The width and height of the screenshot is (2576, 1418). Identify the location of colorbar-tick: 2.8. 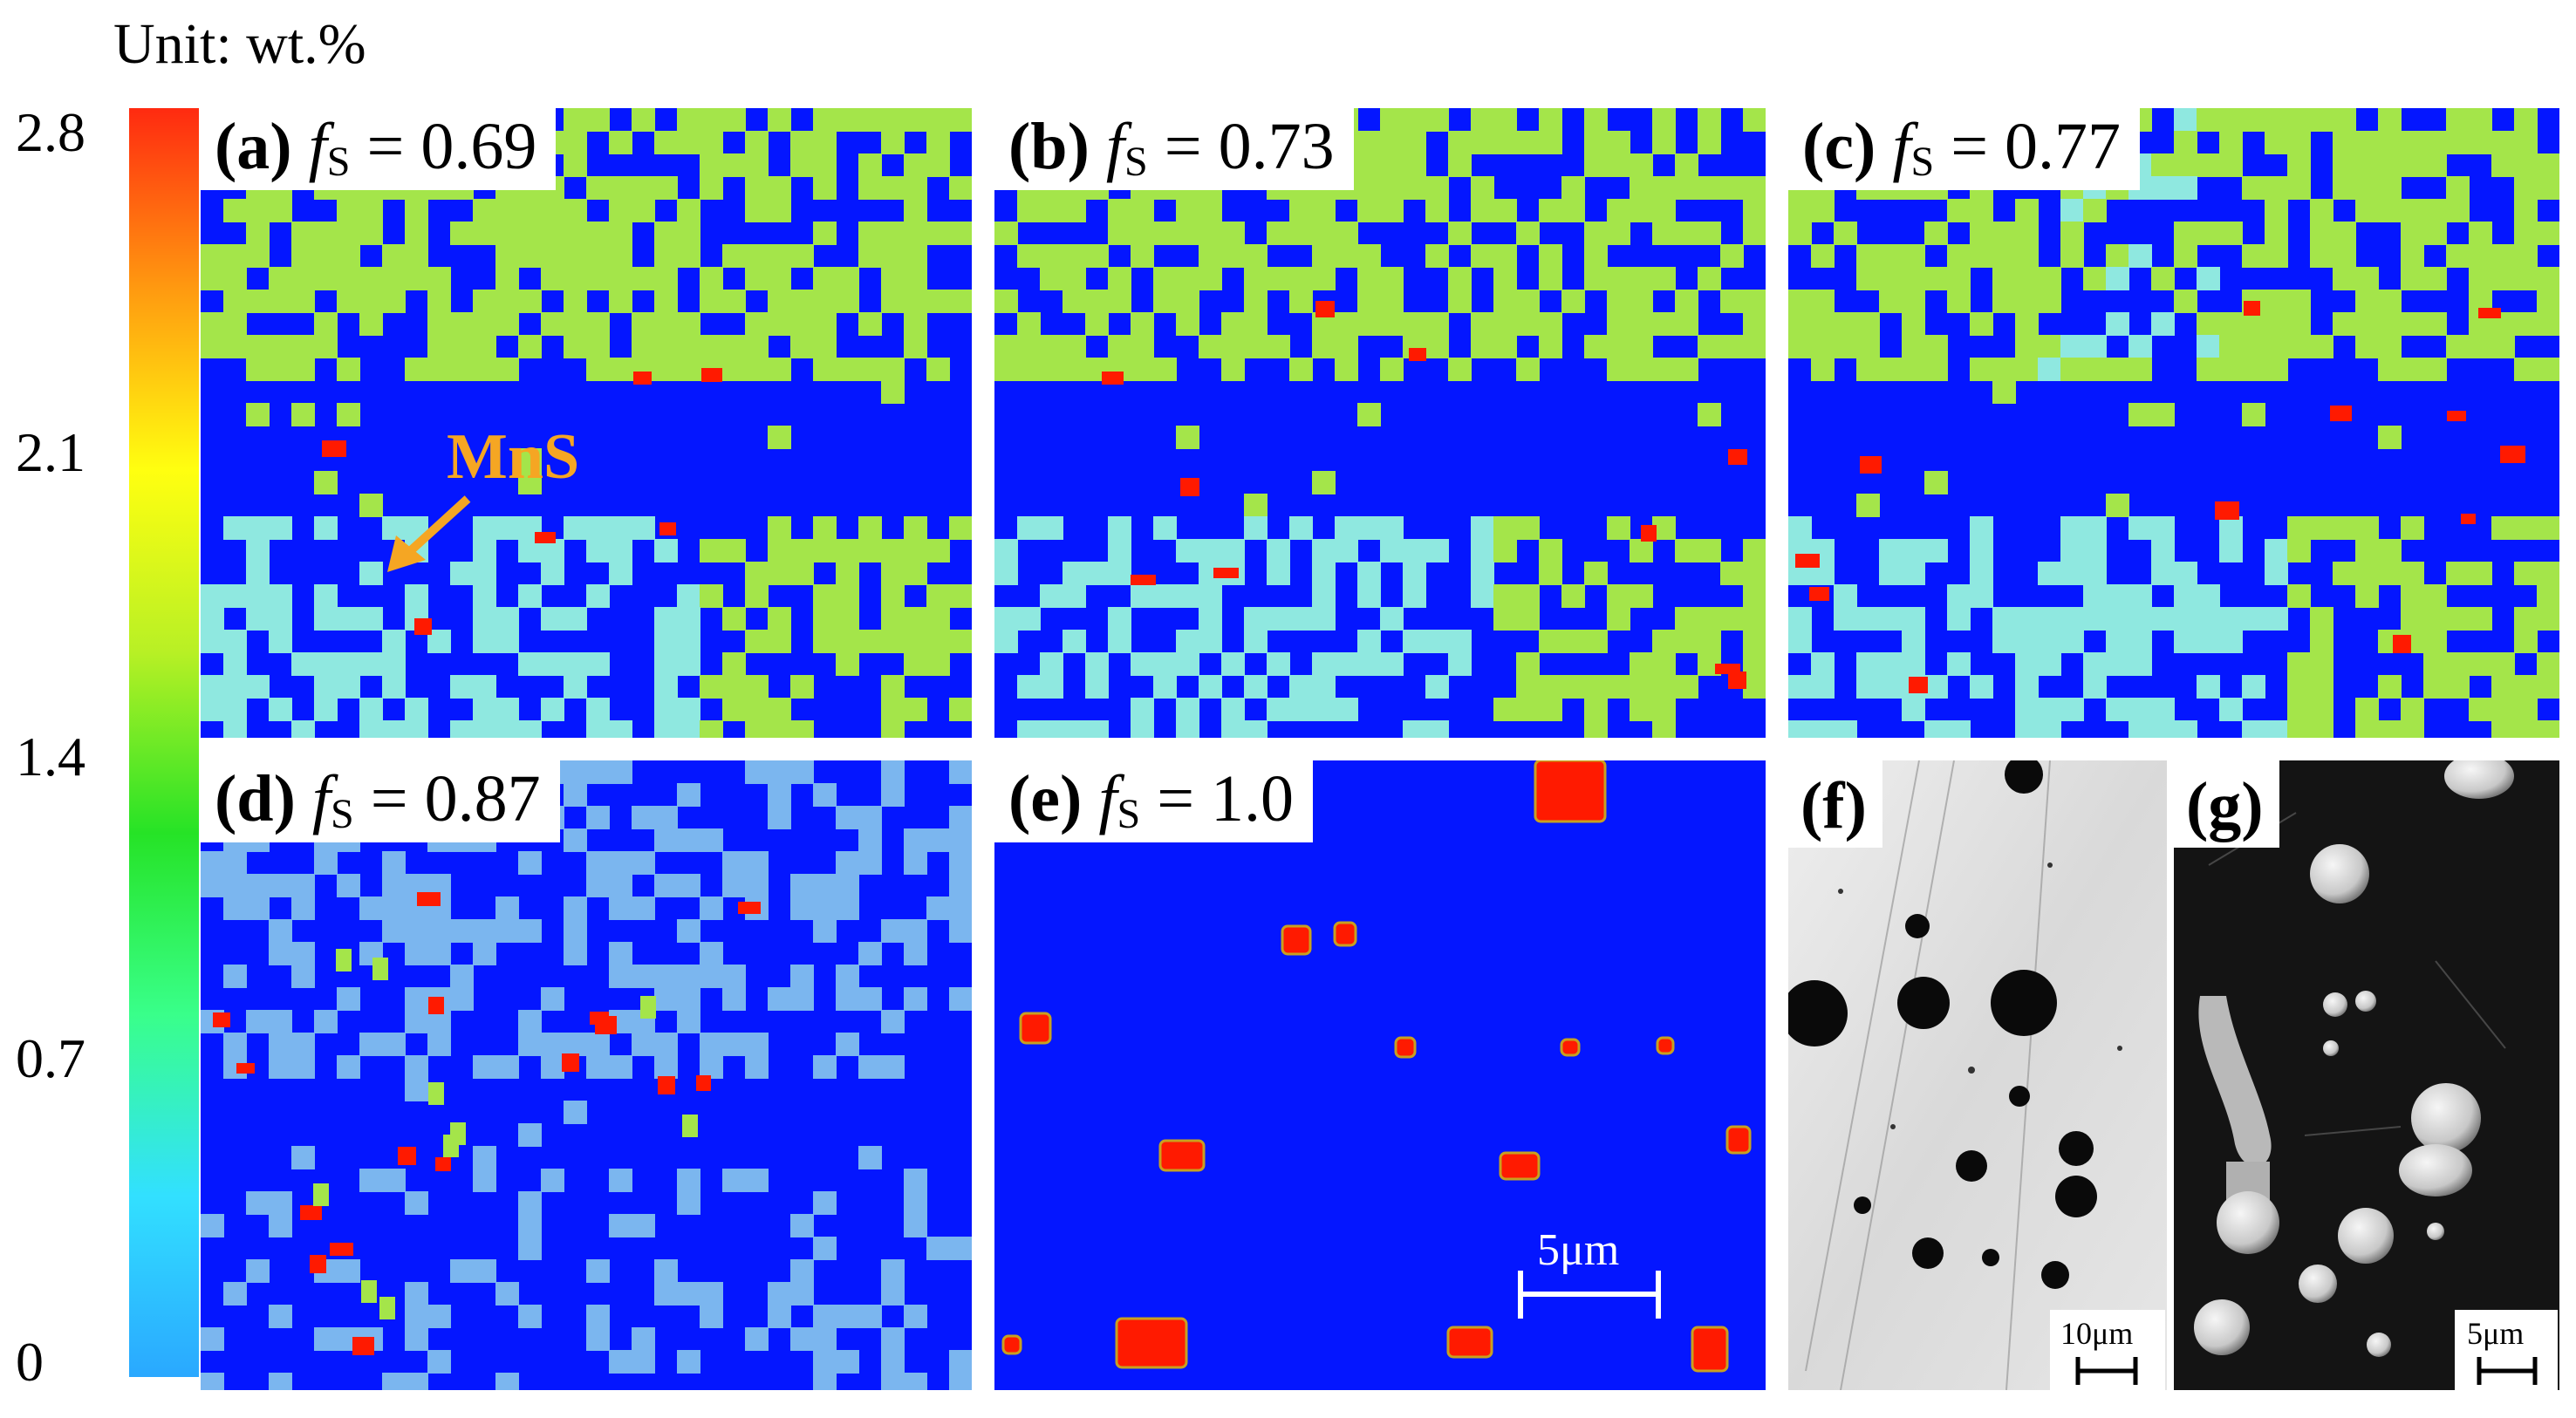
(50, 132).